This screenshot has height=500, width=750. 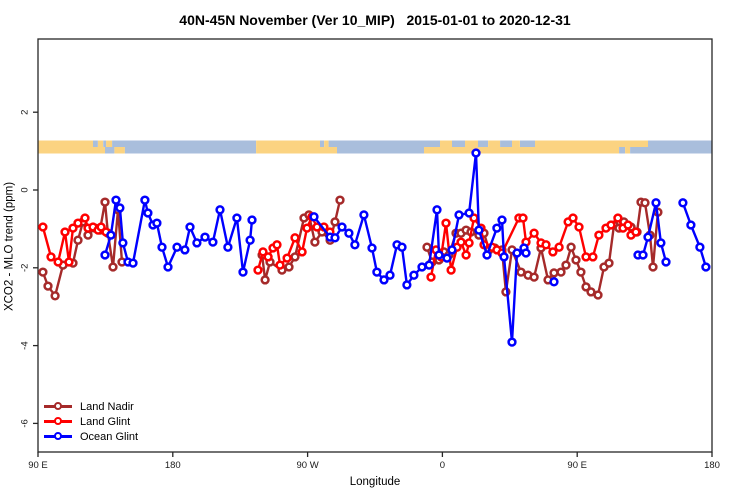 I want to click on legend-label: Land Glint, so click(x=105, y=421).